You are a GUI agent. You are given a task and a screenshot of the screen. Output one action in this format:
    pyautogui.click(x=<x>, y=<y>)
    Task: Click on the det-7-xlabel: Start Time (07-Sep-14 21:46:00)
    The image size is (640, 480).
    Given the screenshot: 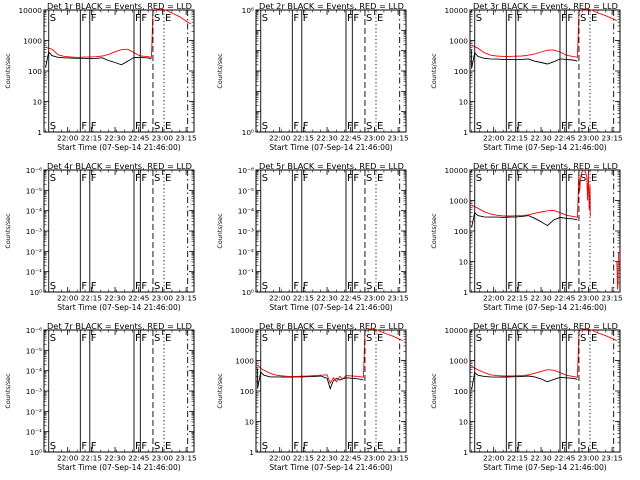 What is the action you would take?
    pyautogui.click(x=119, y=467)
    